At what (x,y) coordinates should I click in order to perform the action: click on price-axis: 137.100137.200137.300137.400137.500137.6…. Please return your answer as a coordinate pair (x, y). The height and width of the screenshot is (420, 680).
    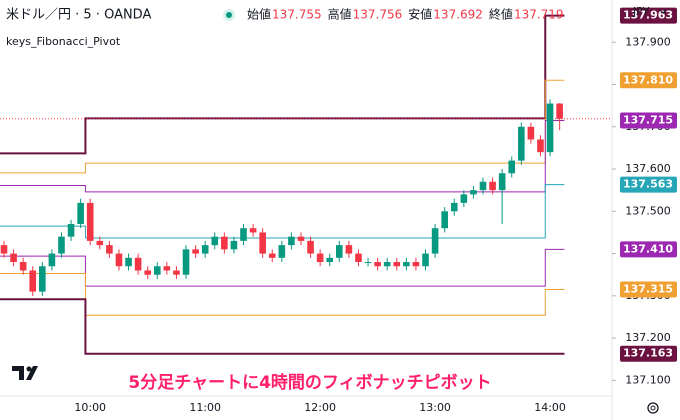
    Looking at the image, I should click on (644, 196).